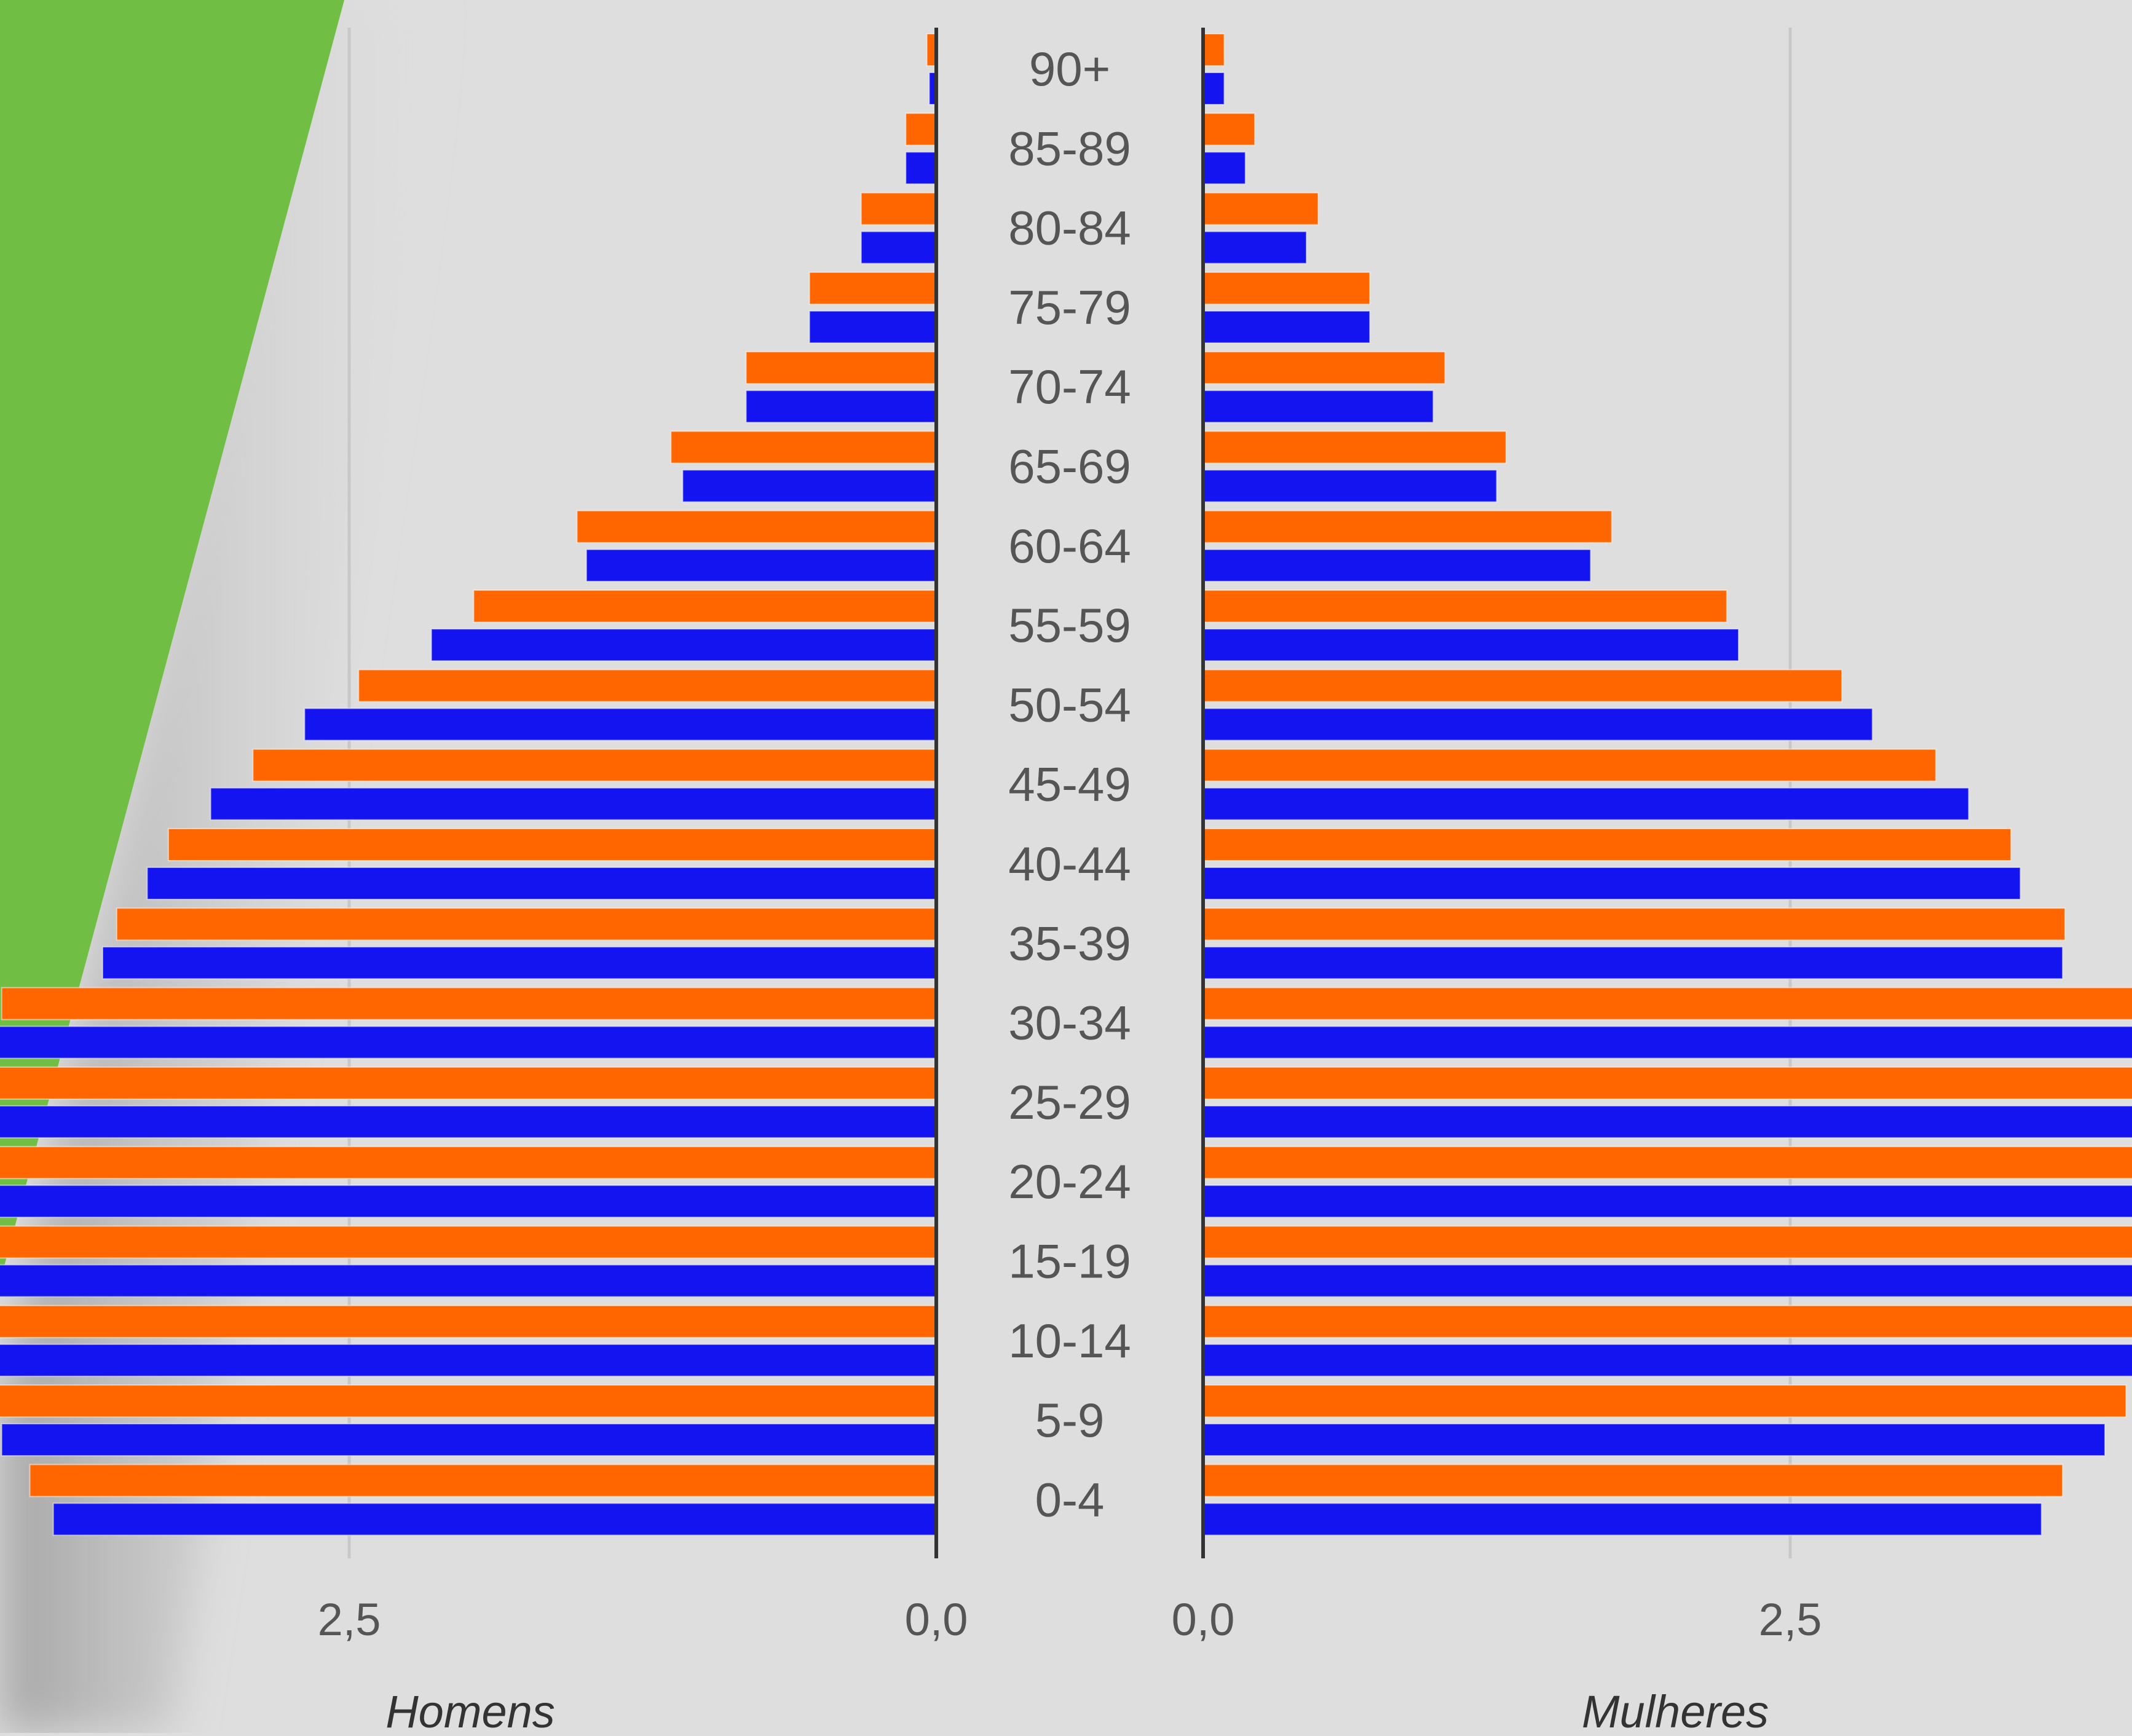 The width and height of the screenshot is (2132, 1736). I want to click on age-group-label: 60-64, so click(1069, 546).